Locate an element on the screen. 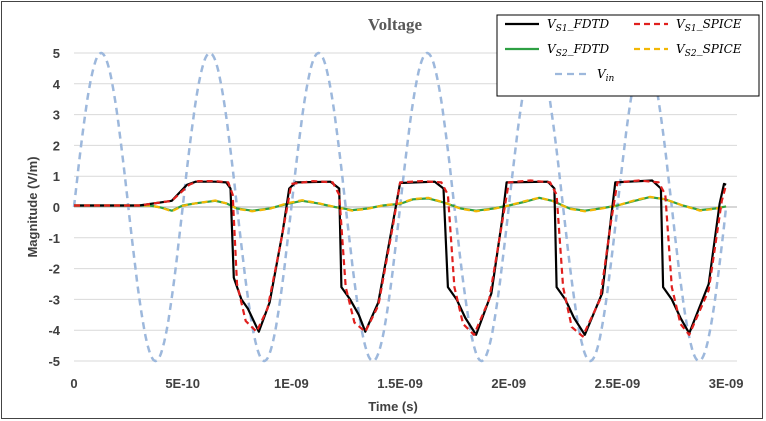  x-tick-label: 1E-09 is located at coordinates (291, 383).